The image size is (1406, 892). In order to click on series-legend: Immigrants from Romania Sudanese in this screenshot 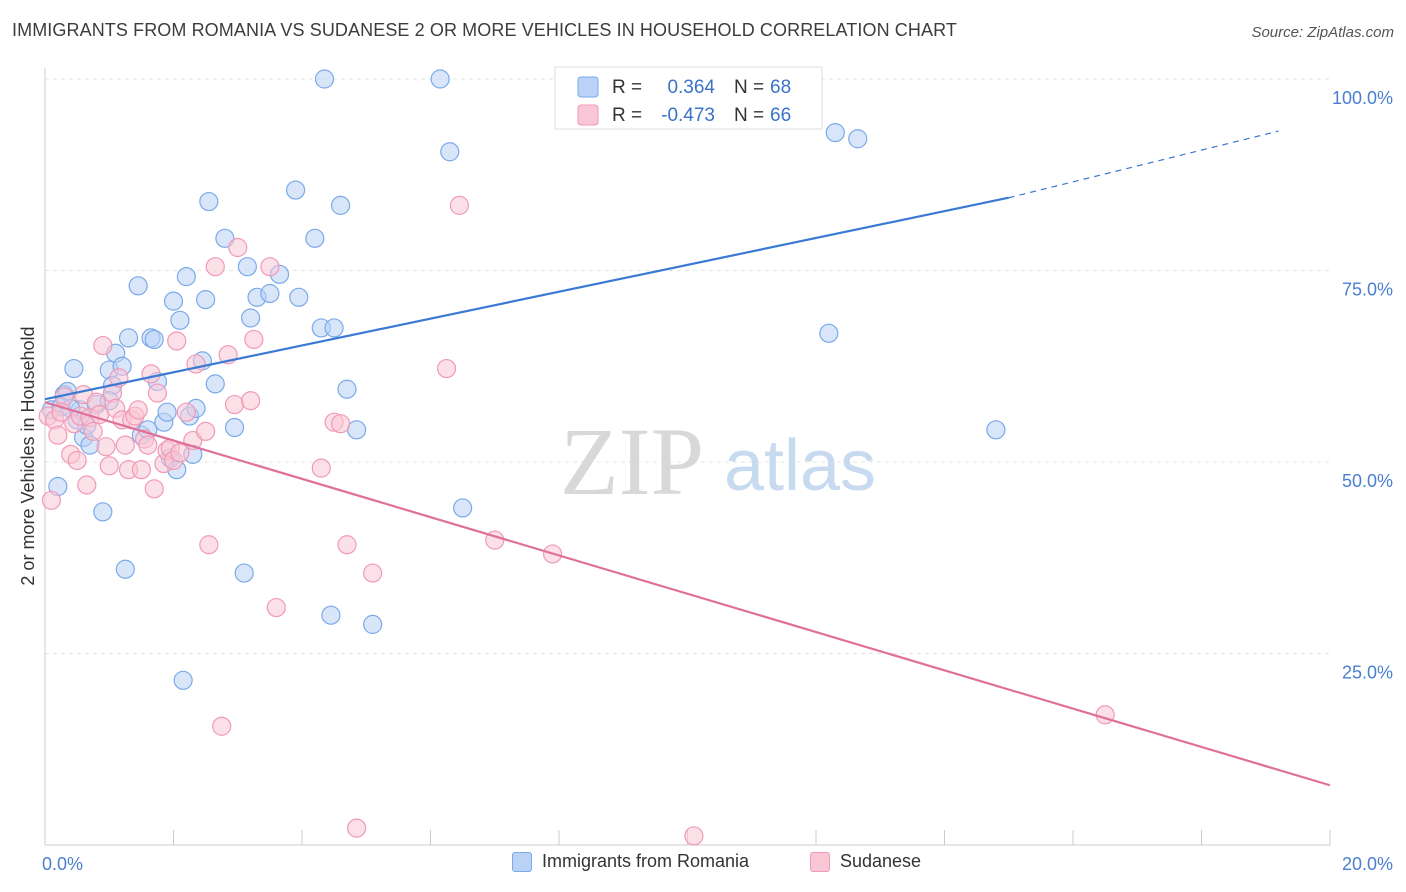, I will do `click(703, 865)`.